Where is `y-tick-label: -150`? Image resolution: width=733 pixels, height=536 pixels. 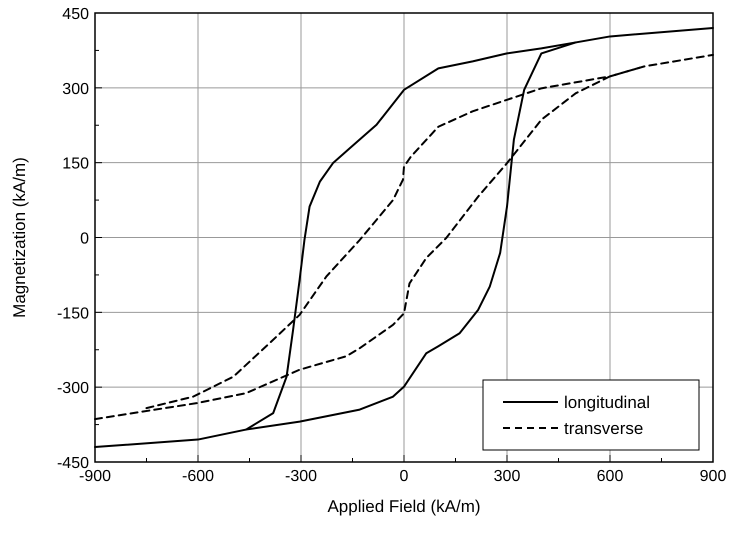
y-tick-label: -150 is located at coordinates (73, 313).